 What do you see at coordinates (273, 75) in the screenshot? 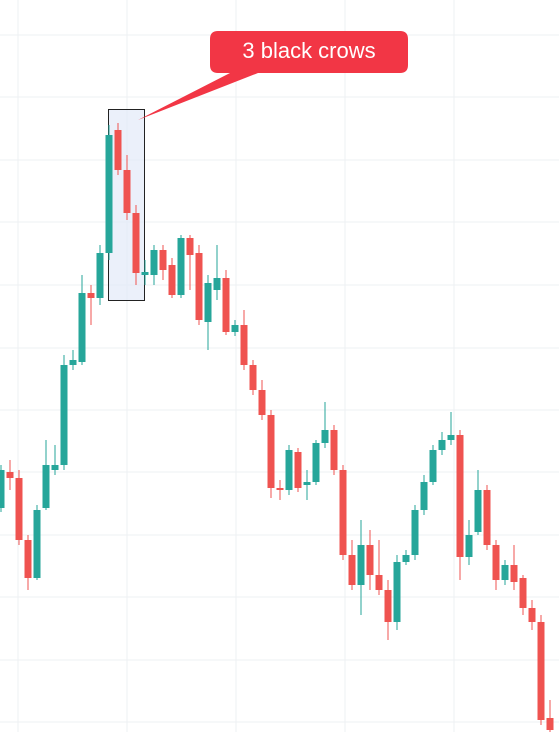
I see `annotation-callout` at bounding box center [273, 75].